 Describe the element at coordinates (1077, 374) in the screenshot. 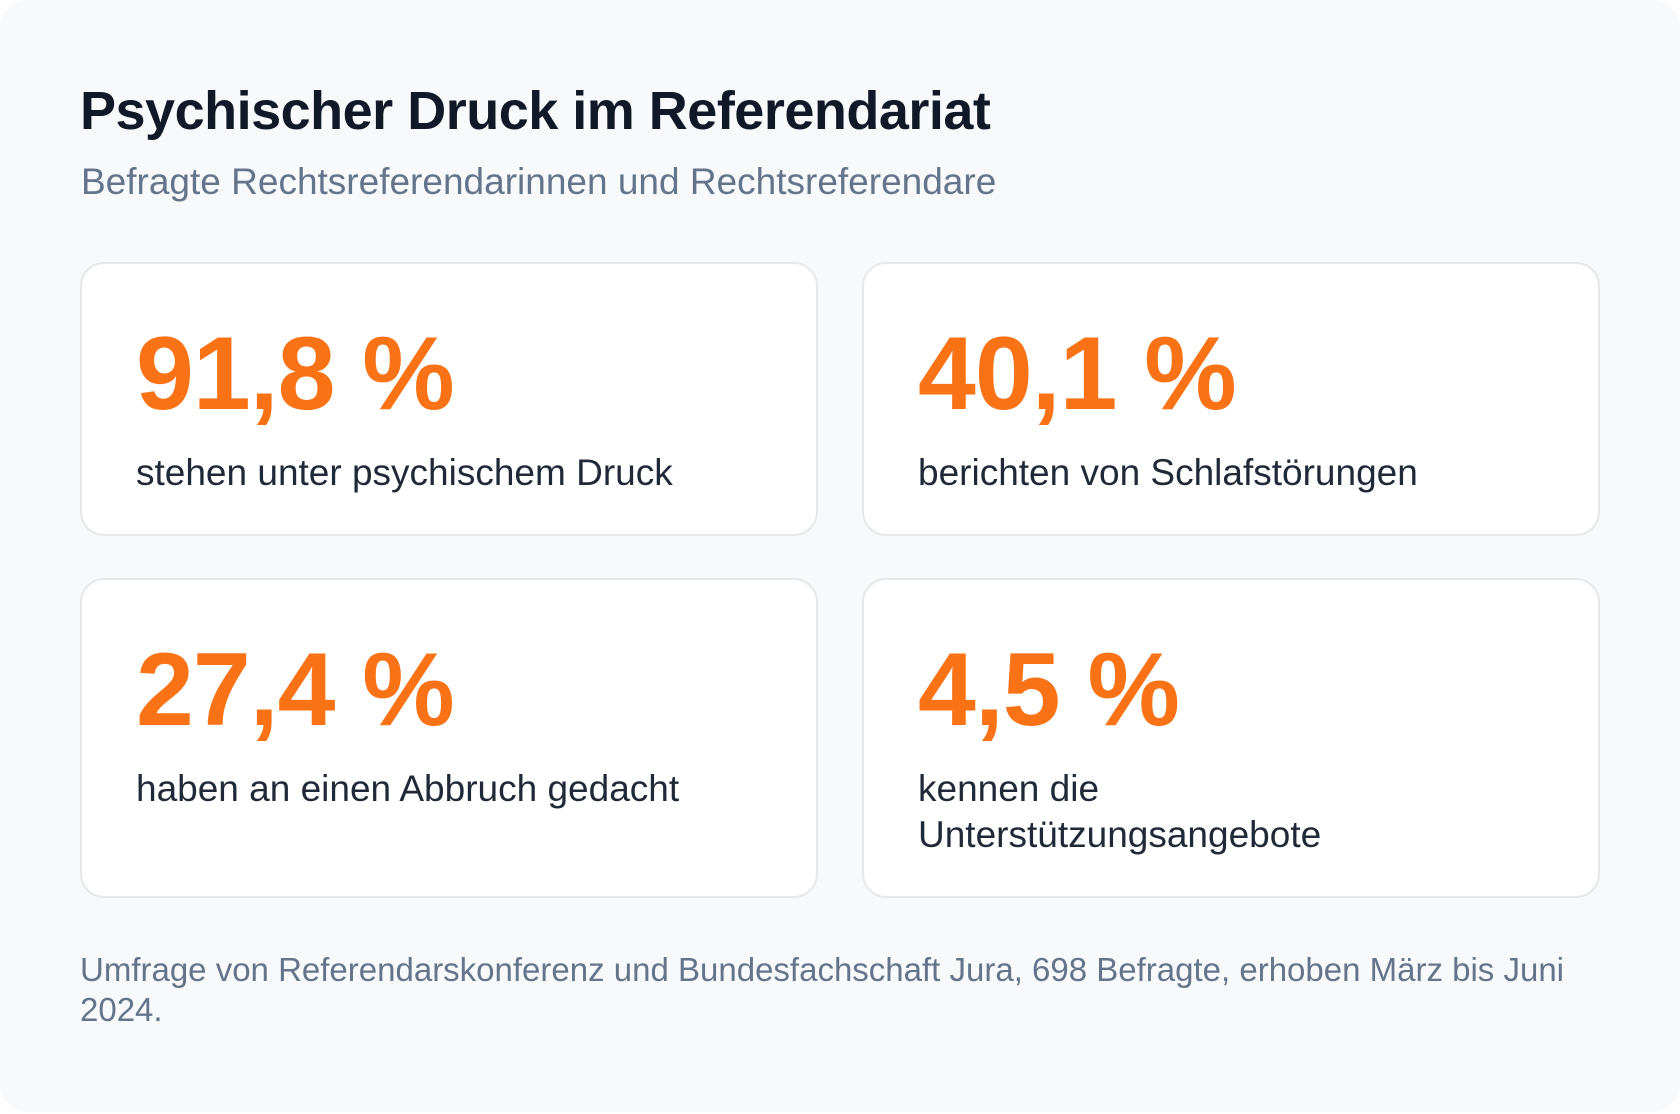

I see `stat-value: 40,1 %` at that location.